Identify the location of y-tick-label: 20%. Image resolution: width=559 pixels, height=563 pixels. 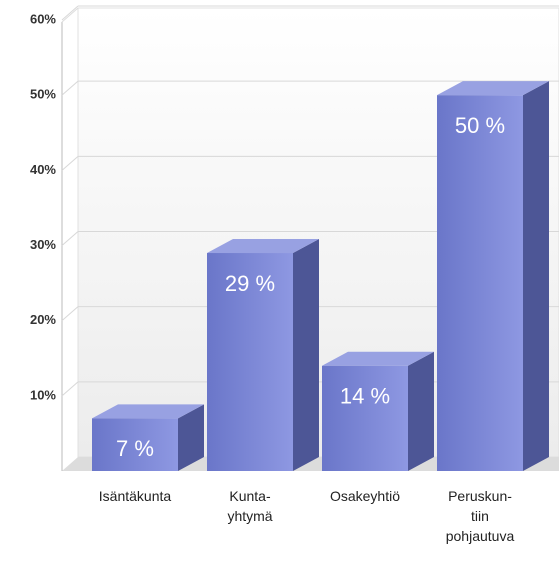
(43, 319).